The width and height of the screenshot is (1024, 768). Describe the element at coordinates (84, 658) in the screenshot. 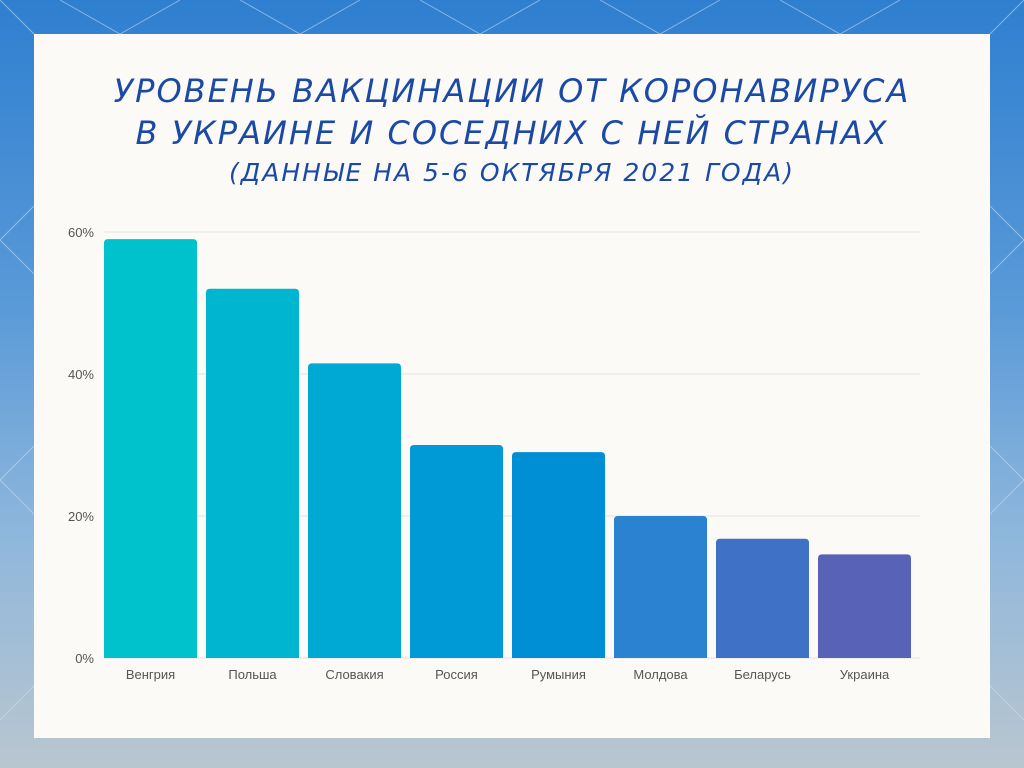

I see `y-tick-label: 0%` at that location.